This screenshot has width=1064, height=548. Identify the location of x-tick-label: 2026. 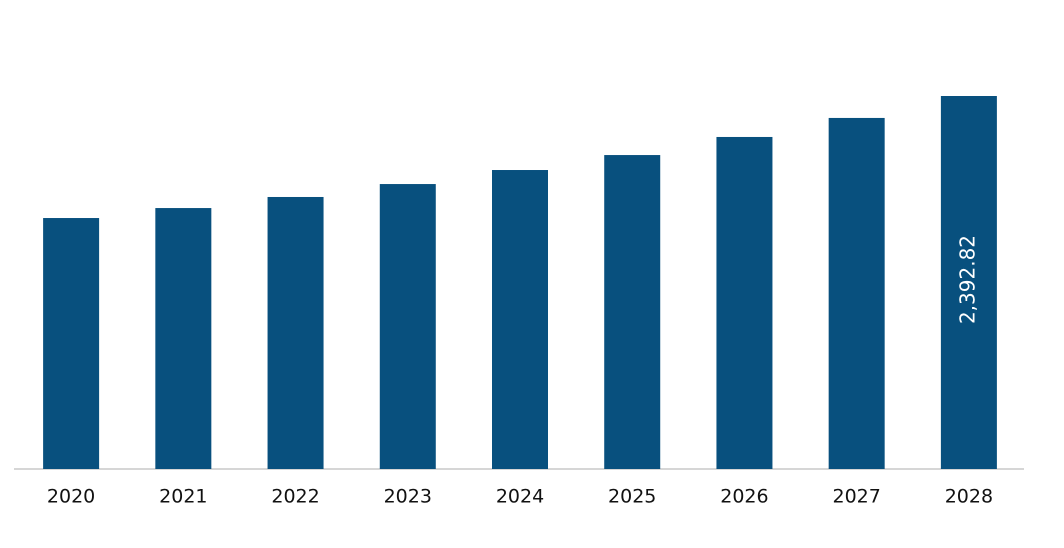
(744, 497).